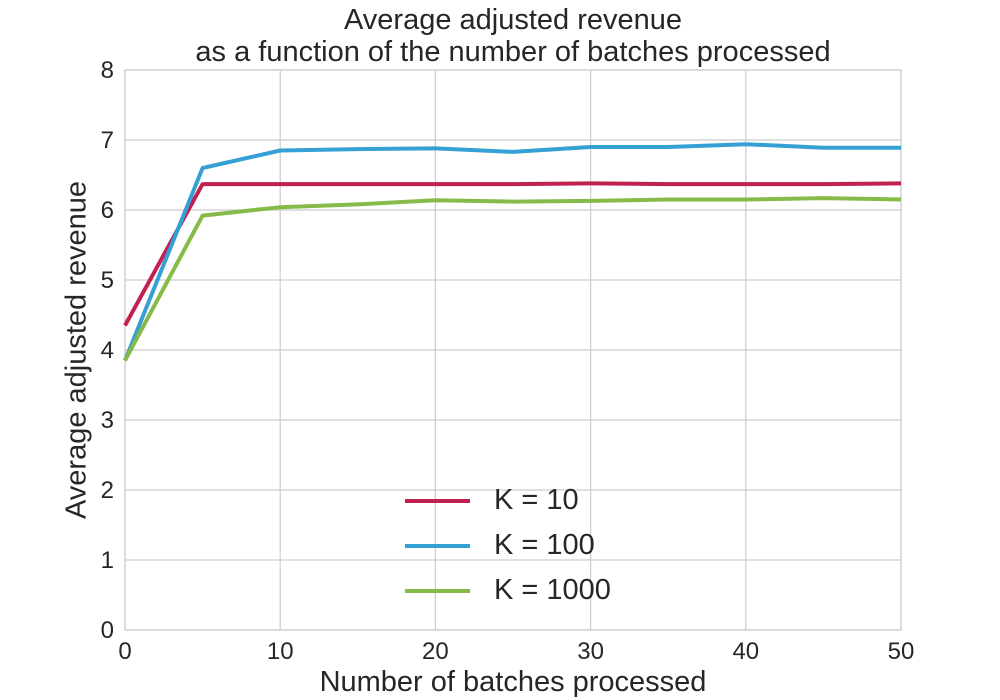  Describe the element at coordinates (107, 280) in the screenshot. I see `y-tick-label: 5` at that location.